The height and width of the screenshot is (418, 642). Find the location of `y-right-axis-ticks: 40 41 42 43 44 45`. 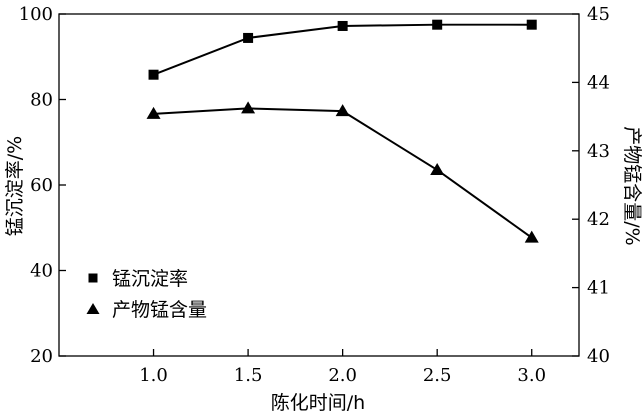

y-right-axis-ticks: 40 41 42 43 44 45 is located at coordinates (591, 185).